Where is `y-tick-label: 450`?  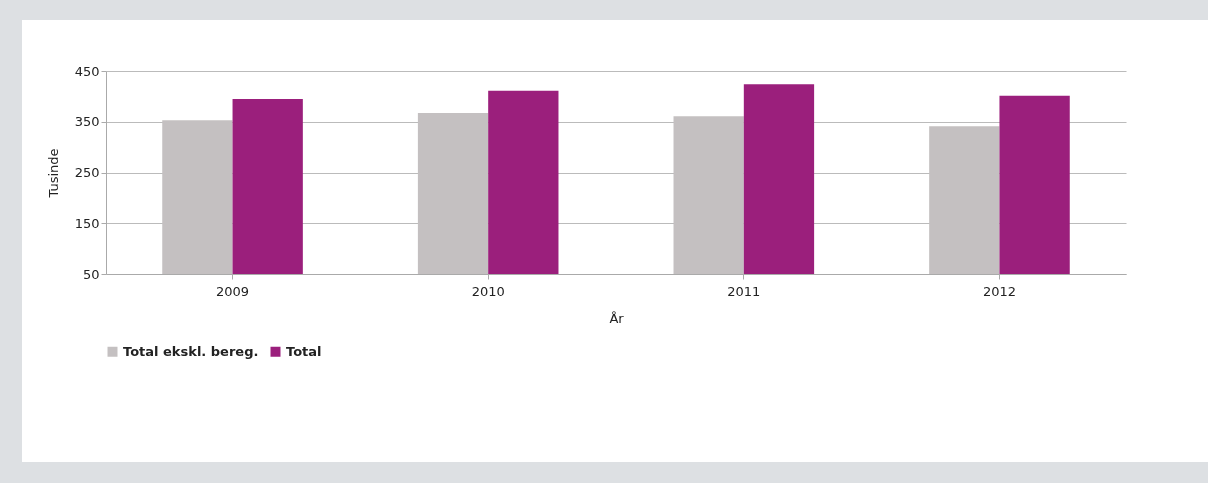 y-tick-label: 450 is located at coordinates (87, 71).